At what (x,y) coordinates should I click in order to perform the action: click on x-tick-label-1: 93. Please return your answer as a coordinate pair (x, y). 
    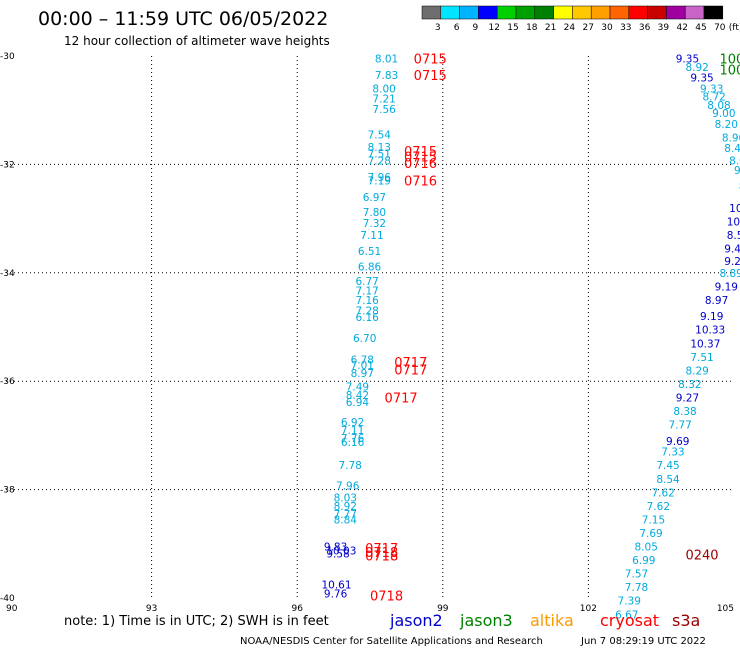
    Looking at the image, I should click on (151, 609).